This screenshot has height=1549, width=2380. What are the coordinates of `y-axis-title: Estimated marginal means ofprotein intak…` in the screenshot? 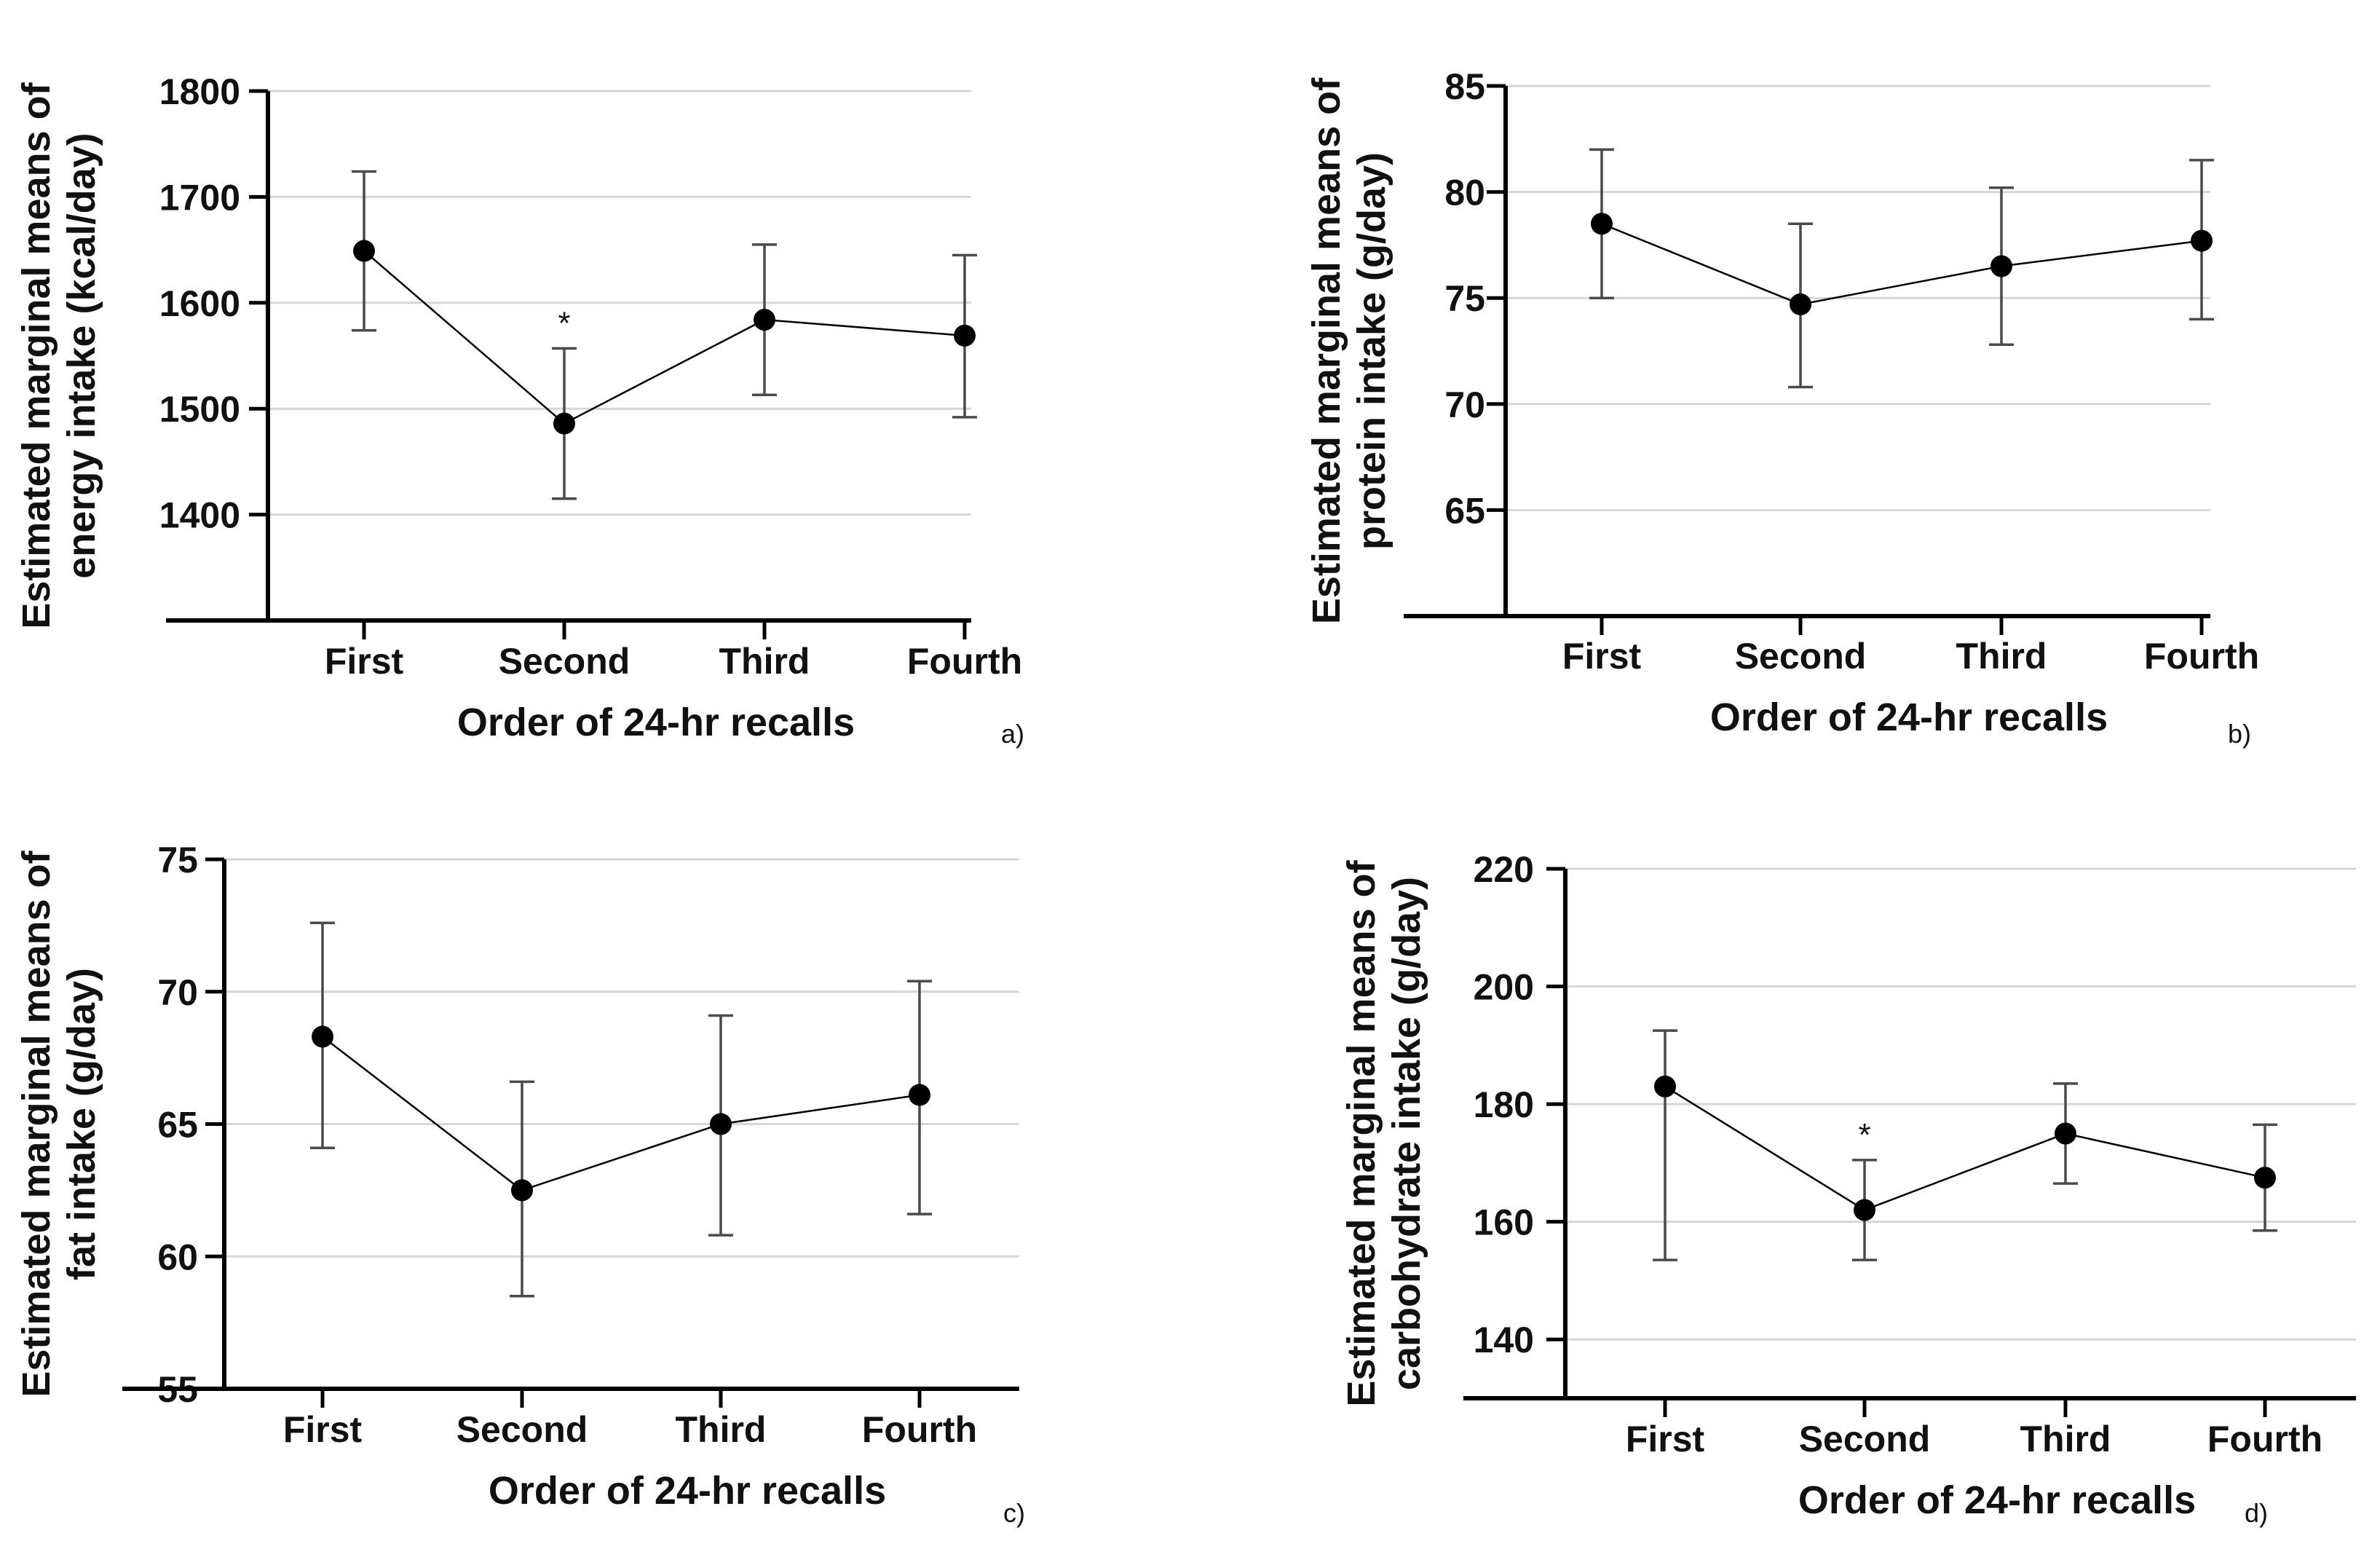 It's located at (1349, 350).